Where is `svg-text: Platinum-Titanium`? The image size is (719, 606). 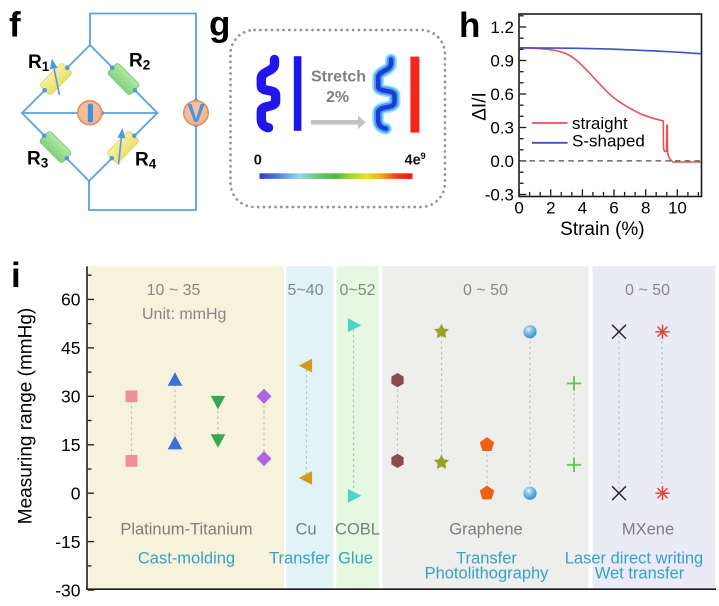
svg-text: Platinum-Titanium is located at coordinates (186, 530).